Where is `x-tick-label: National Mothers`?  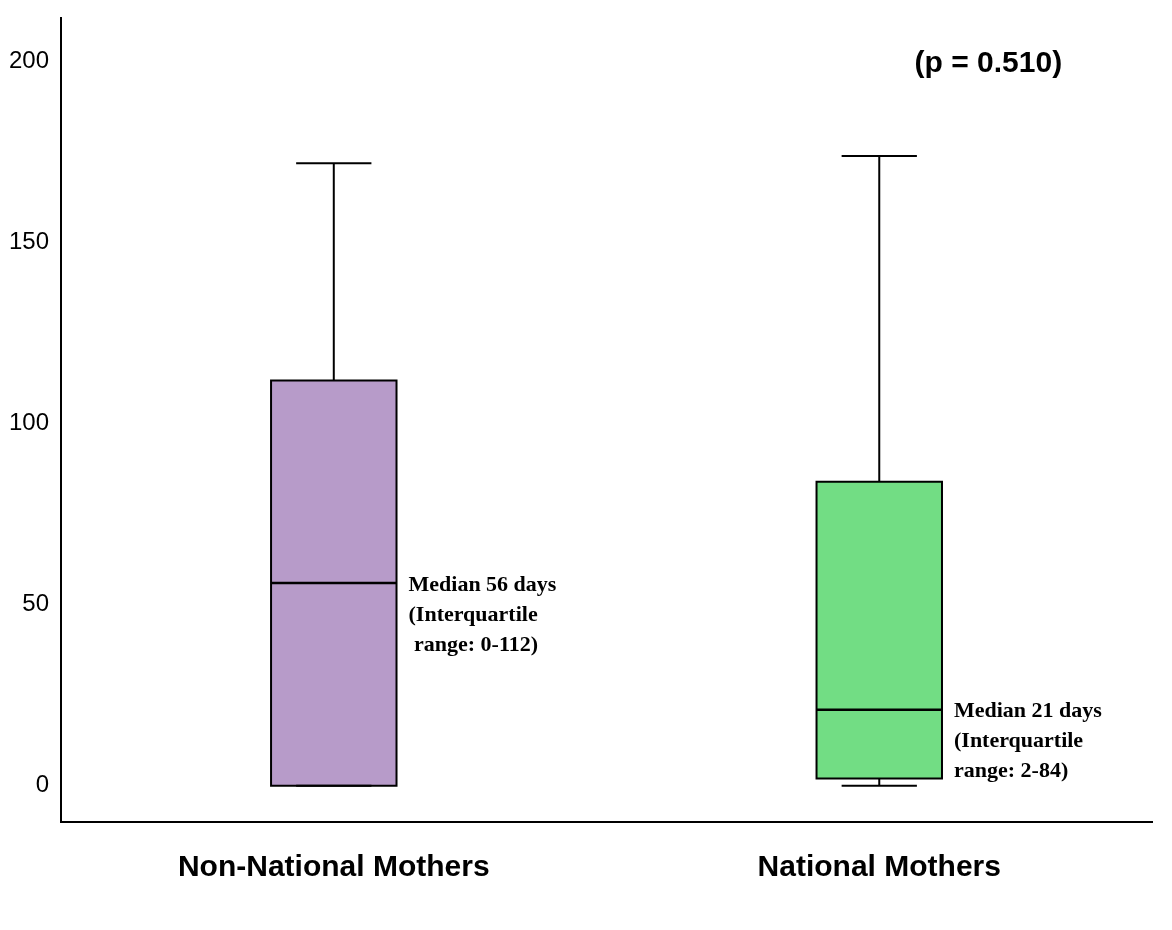 x-tick-label: National Mothers is located at coordinates (879, 866).